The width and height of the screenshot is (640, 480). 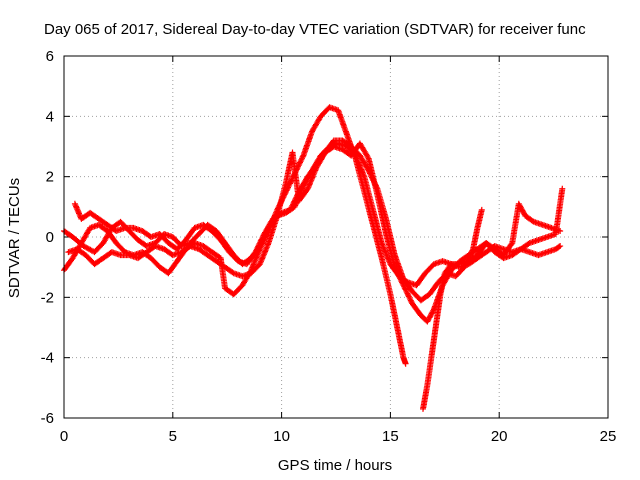 I want to click on x-tick-label: 15, so click(x=390, y=436).